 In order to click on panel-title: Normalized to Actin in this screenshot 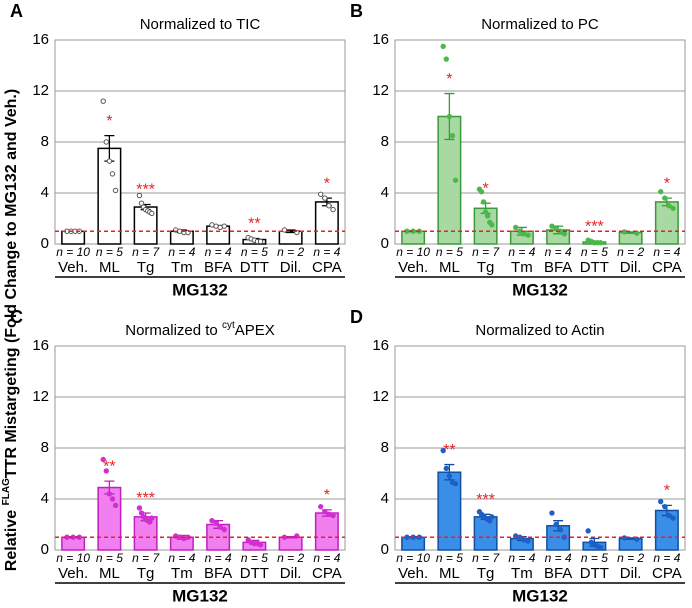, I will do `click(539, 330)`.